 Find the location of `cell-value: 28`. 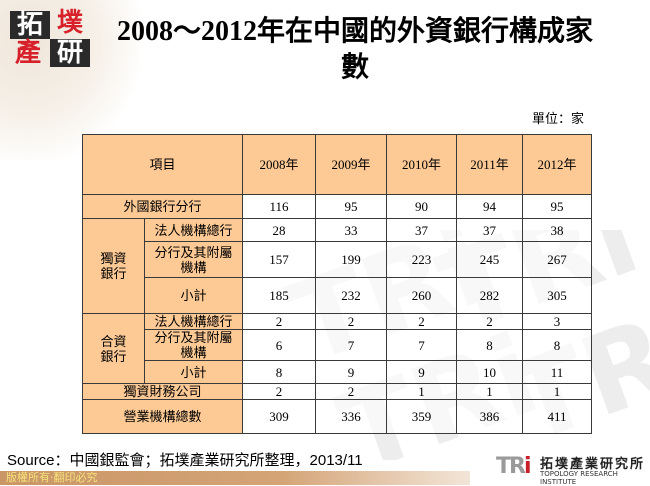

cell-value: 28 is located at coordinates (279, 230).